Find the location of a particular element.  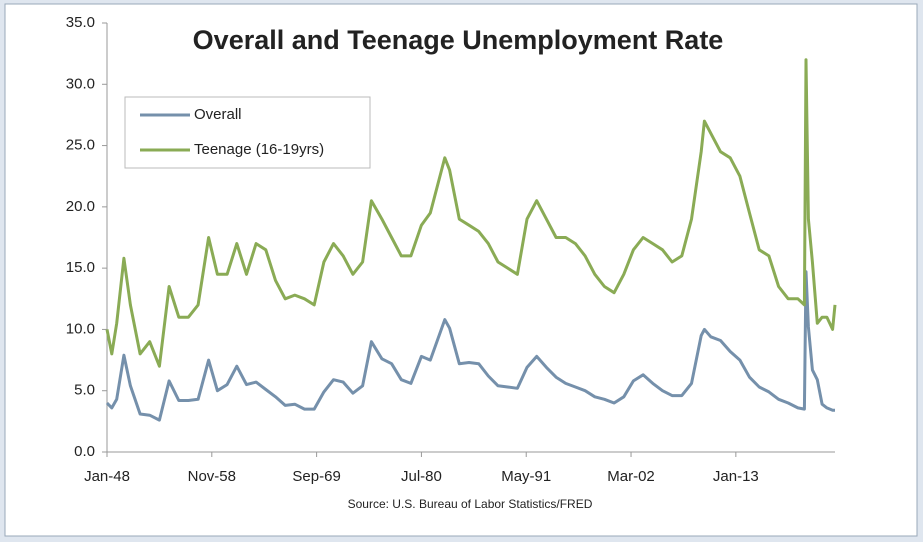

chart-title: Overall and Teenage Unemployment Rate is located at coordinates (458, 40).